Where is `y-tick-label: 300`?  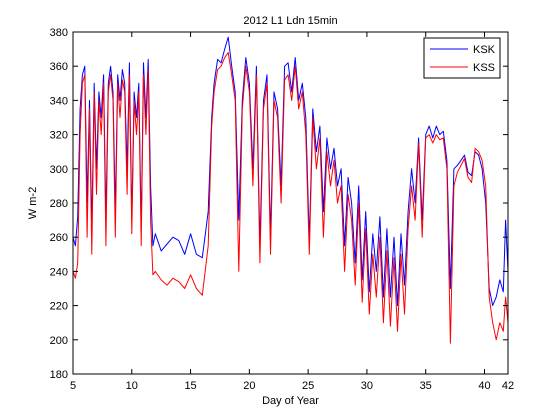
y-tick-label: 300 is located at coordinates (59, 170).